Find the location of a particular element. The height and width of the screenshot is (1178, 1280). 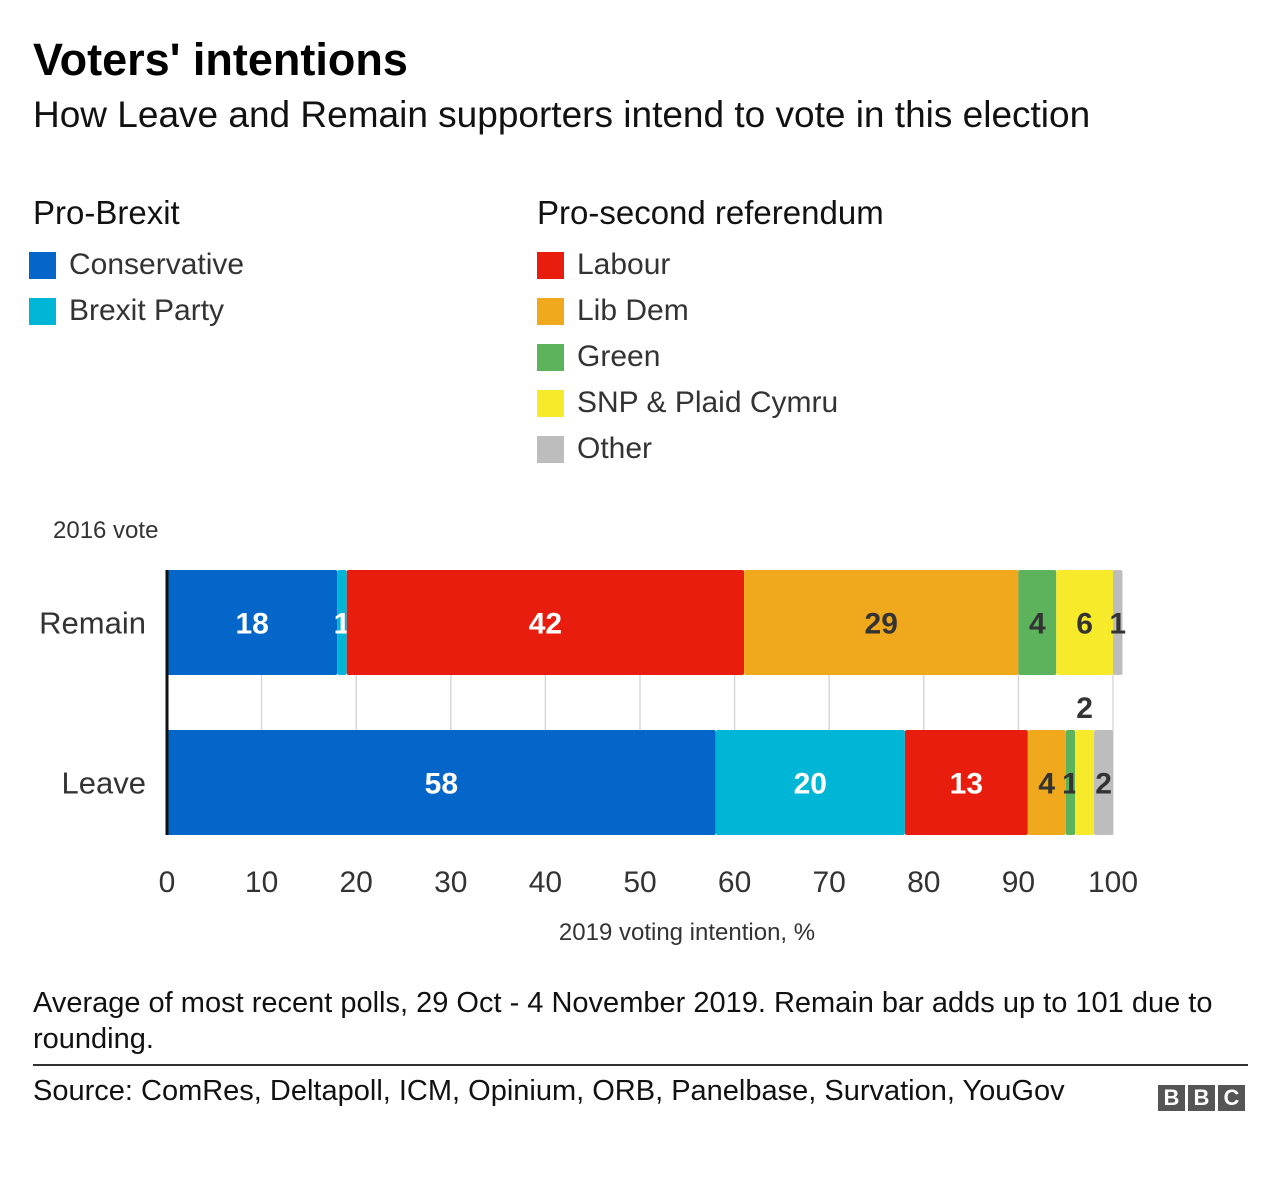

data-label: 18 is located at coordinates (251, 624).